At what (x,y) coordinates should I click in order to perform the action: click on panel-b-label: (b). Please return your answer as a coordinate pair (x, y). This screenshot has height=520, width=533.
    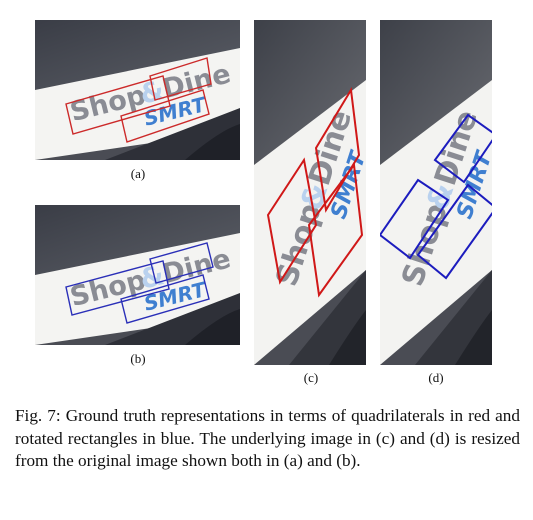
    Looking at the image, I should click on (138, 359).